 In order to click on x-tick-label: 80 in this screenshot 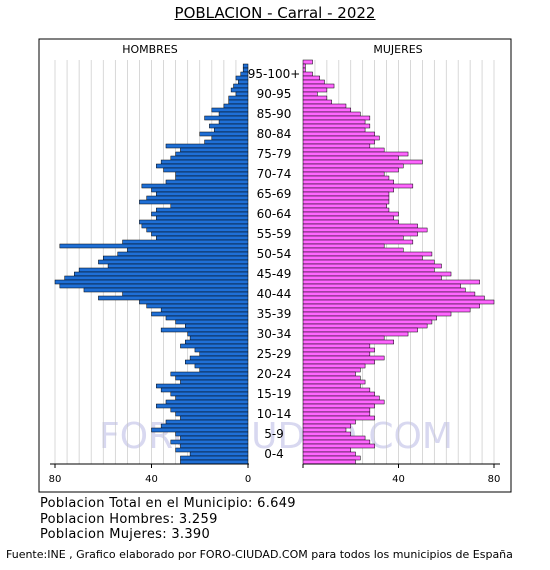, I will do `click(55, 479)`.